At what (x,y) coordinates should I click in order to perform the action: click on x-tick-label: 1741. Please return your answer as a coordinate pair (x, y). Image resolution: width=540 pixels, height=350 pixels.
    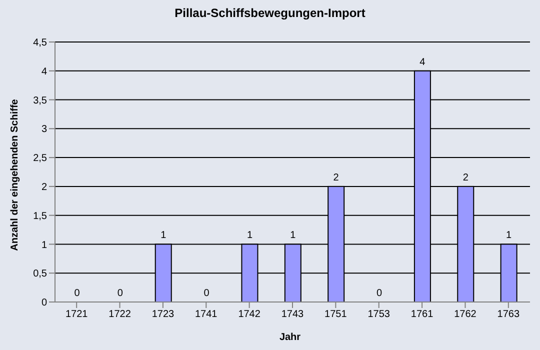
    Looking at the image, I should click on (206, 314).